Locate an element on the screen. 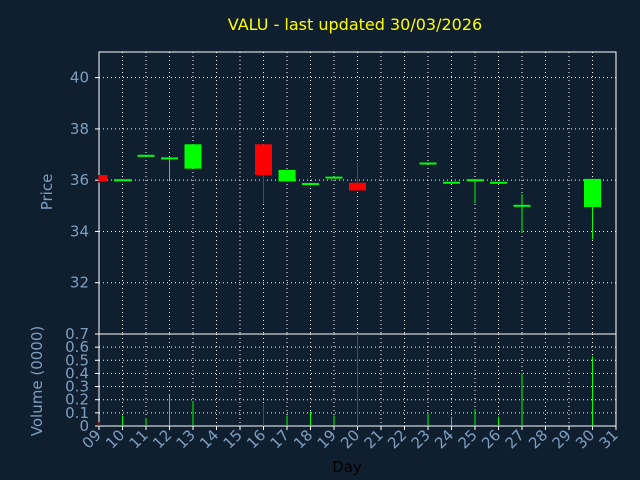 This screenshot has height=480, width=640. x-tick-label: 25 is located at coordinates (468, 439).